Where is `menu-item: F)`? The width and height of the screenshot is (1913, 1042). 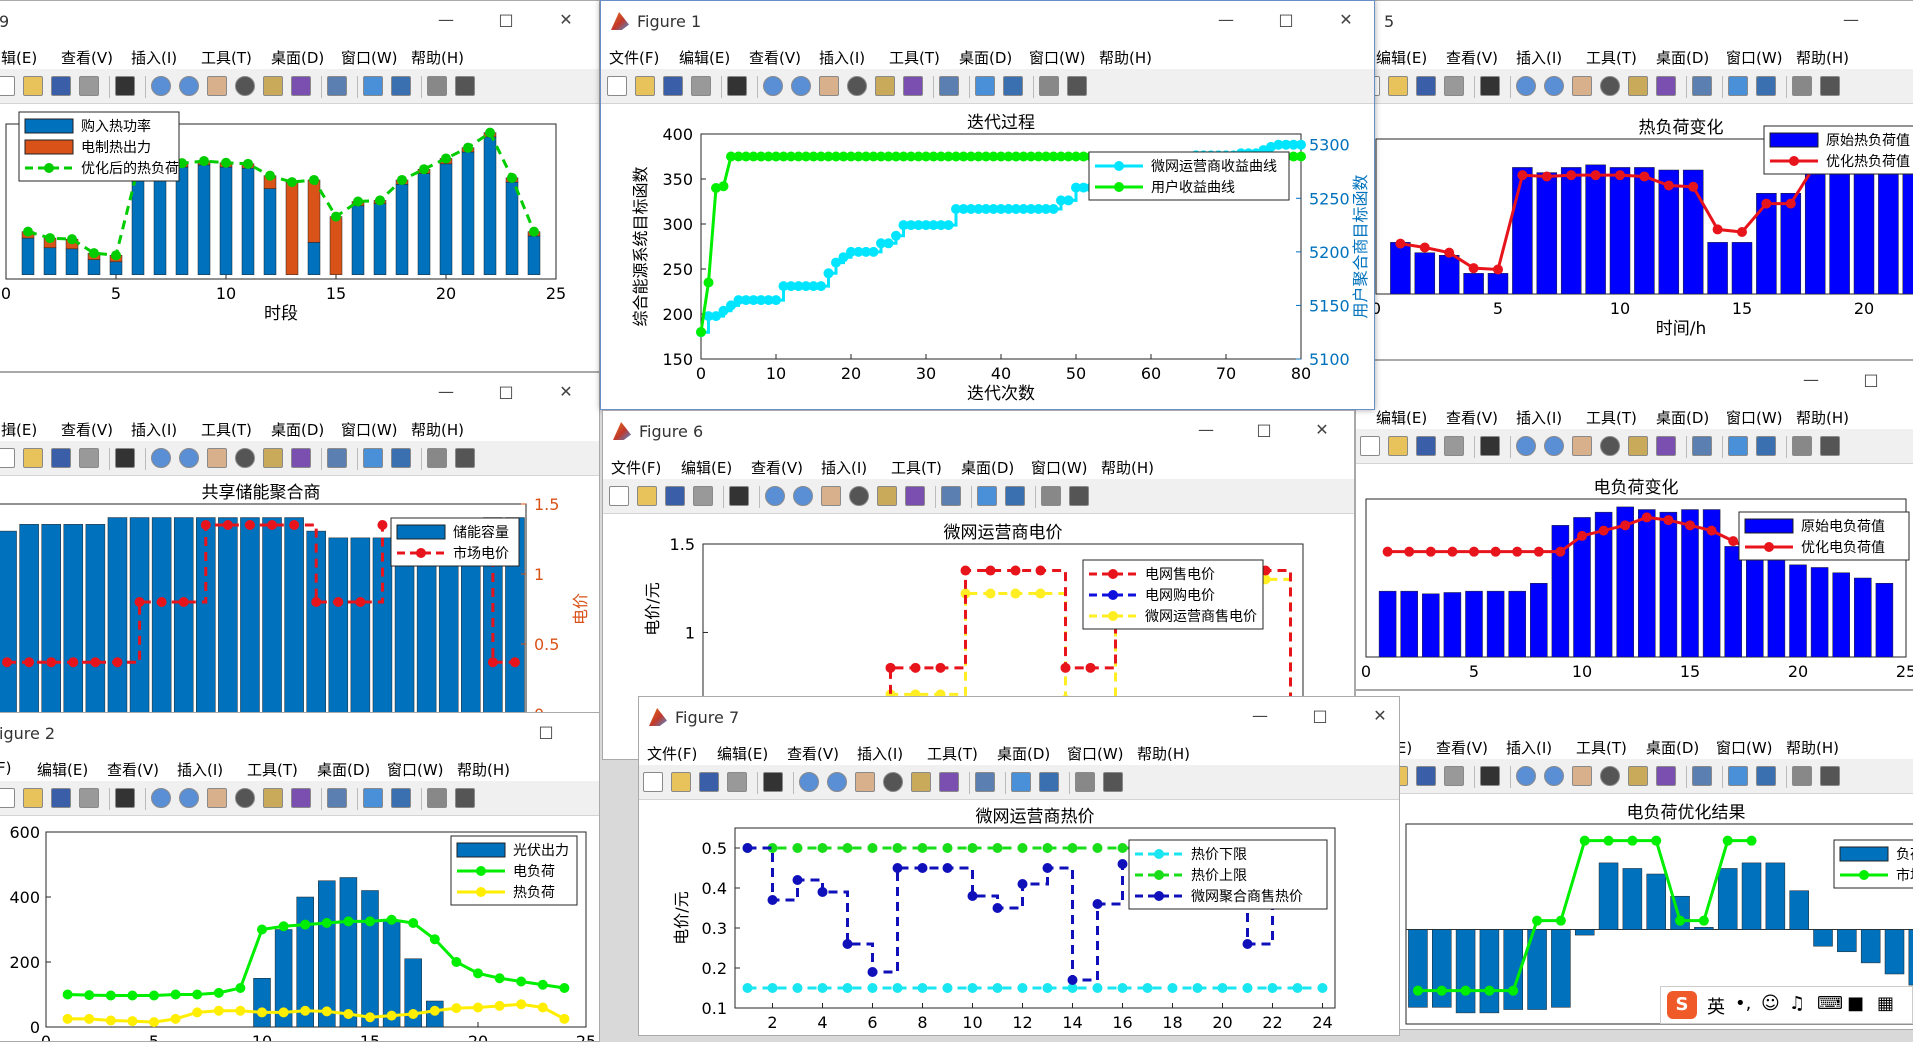
menu-item: F) is located at coordinates (6, 768).